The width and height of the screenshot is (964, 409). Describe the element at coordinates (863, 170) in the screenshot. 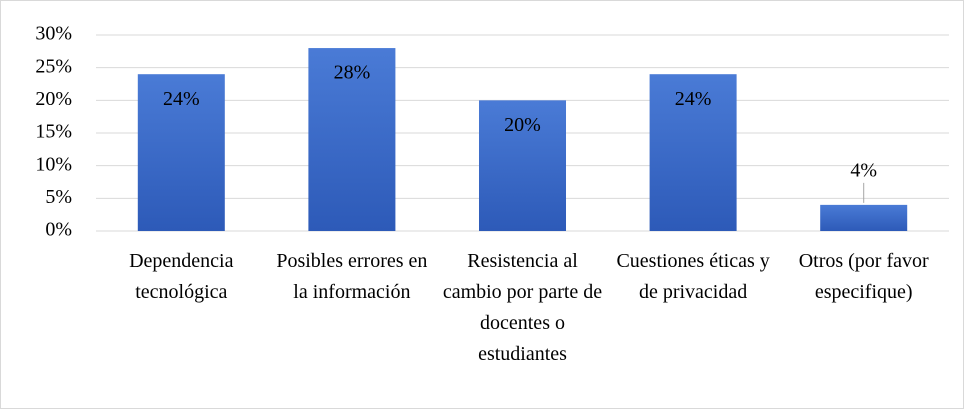

I see `data-label: 4%` at that location.